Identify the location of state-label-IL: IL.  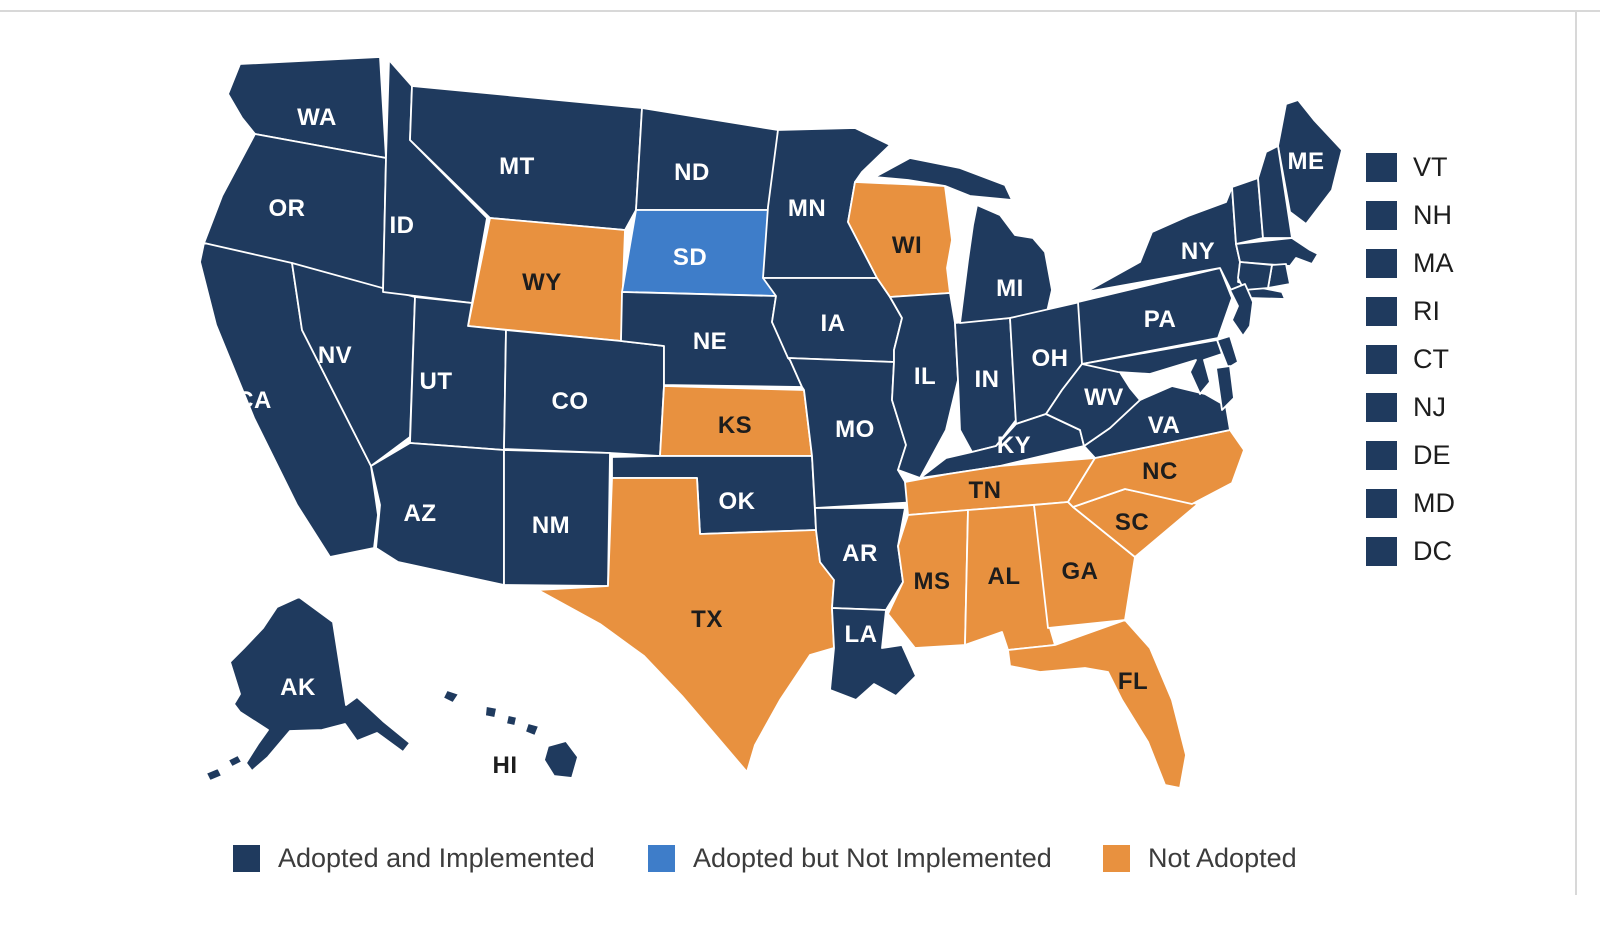
(925, 376).